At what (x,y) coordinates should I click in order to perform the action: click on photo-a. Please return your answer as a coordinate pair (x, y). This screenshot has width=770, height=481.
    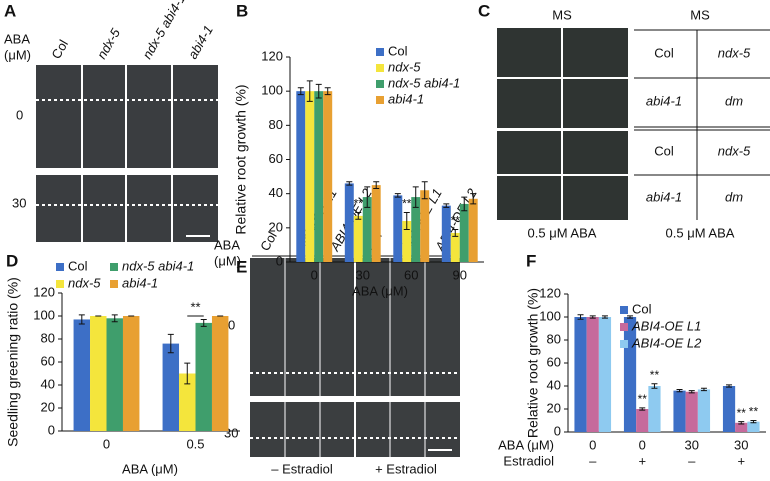
    Looking at the image, I should click on (127, 153).